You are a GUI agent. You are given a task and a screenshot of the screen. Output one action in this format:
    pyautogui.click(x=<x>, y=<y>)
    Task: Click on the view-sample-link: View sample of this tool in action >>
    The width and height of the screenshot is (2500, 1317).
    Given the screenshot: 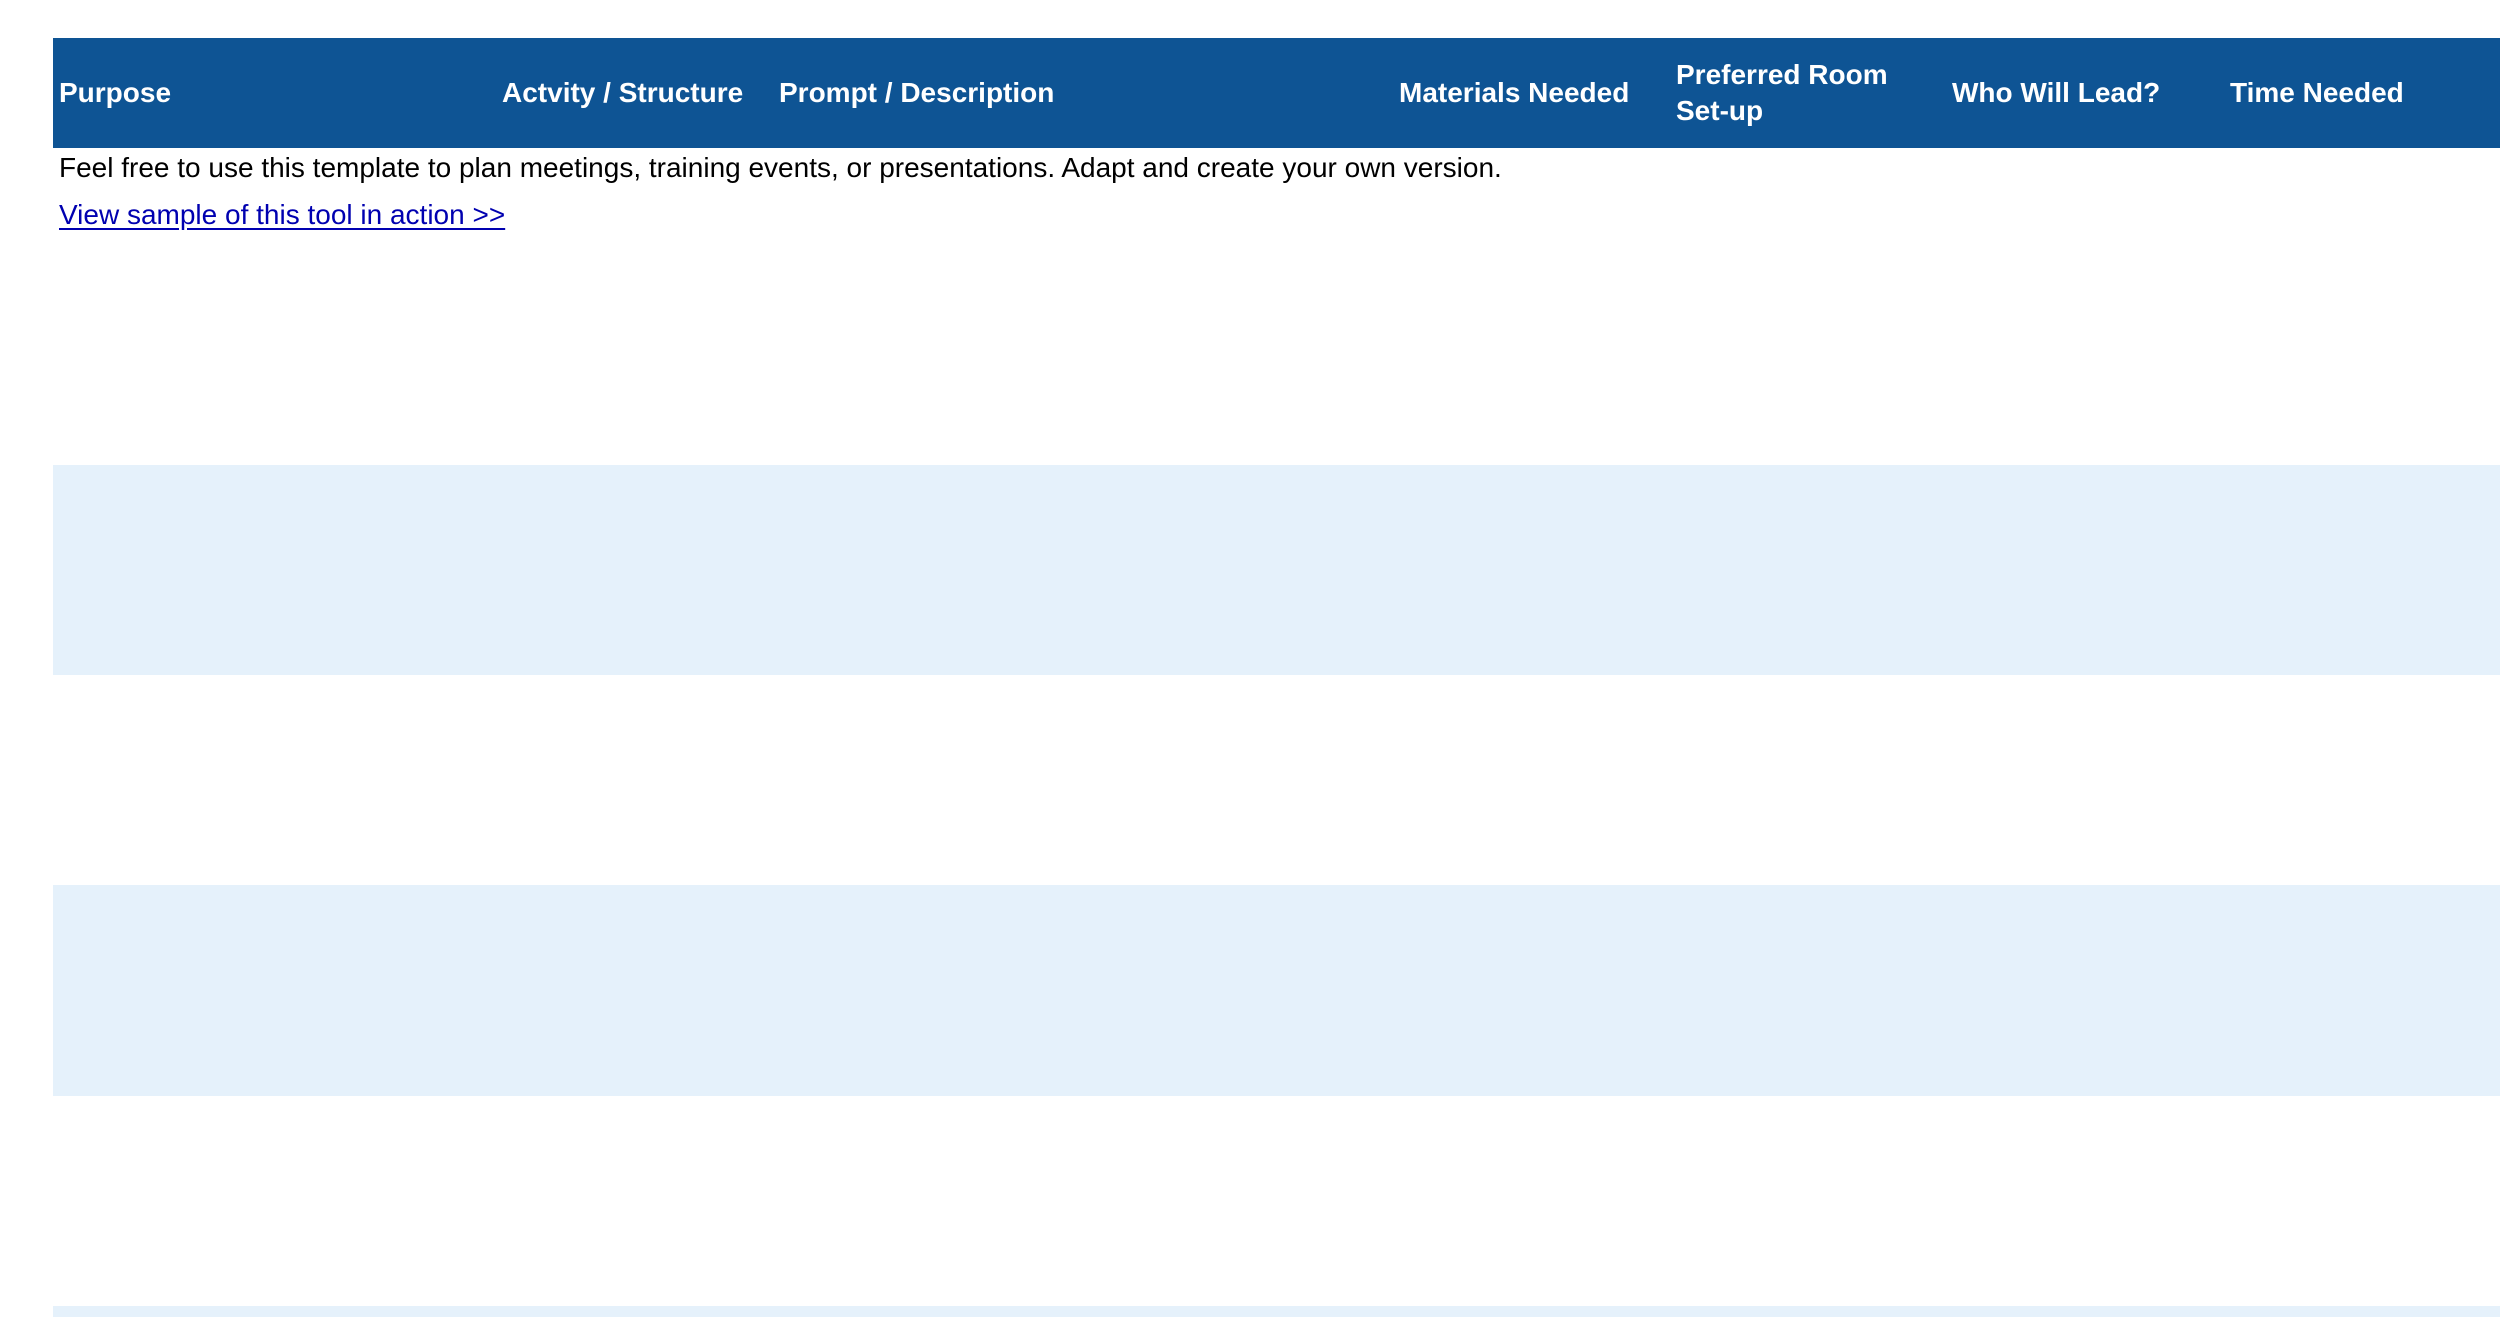 What is the action you would take?
    pyautogui.click(x=282, y=214)
    